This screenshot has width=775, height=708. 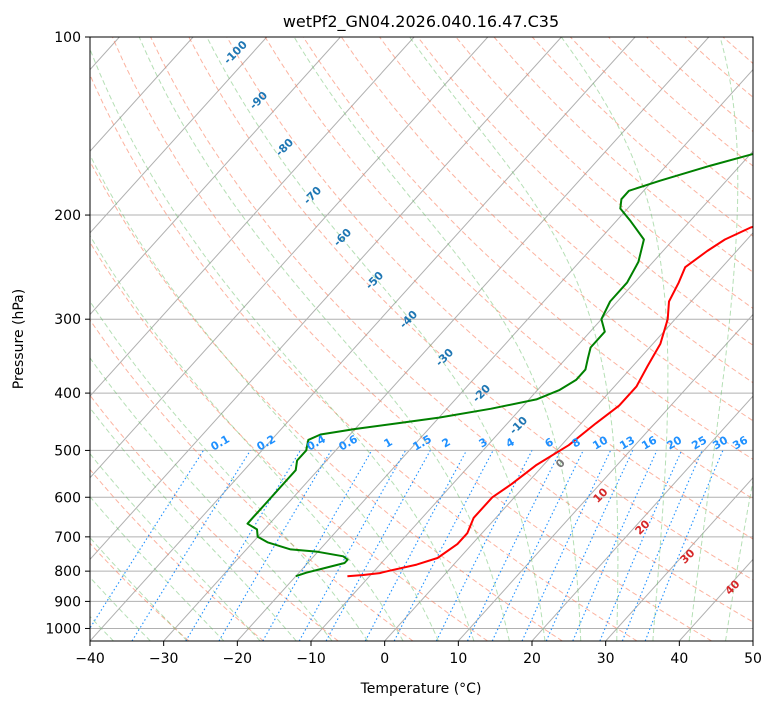 I want to click on x-tick-label: 10, so click(x=458, y=659).